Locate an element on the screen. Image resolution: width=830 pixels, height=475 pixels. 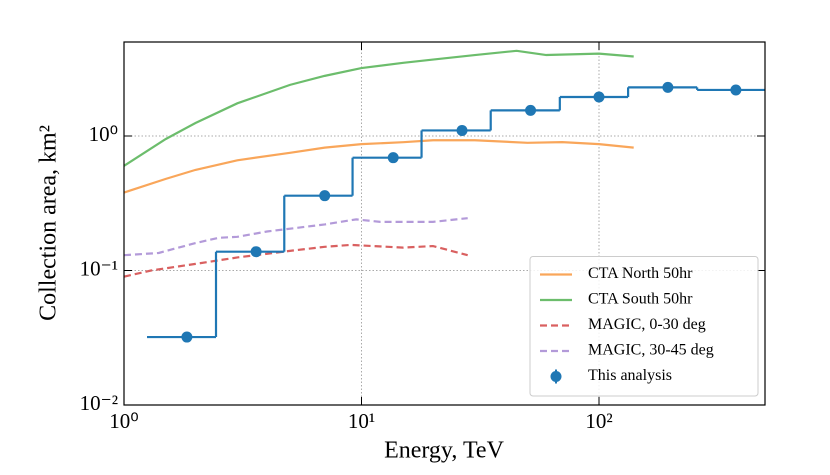
legend-label: MAGIC, 0-30 deg is located at coordinates (647, 324).